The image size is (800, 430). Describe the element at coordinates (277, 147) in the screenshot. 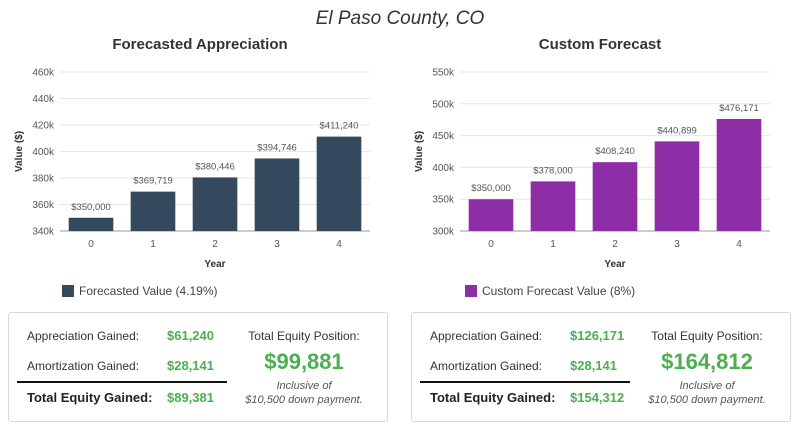

I see `data-label: $394,746` at that location.